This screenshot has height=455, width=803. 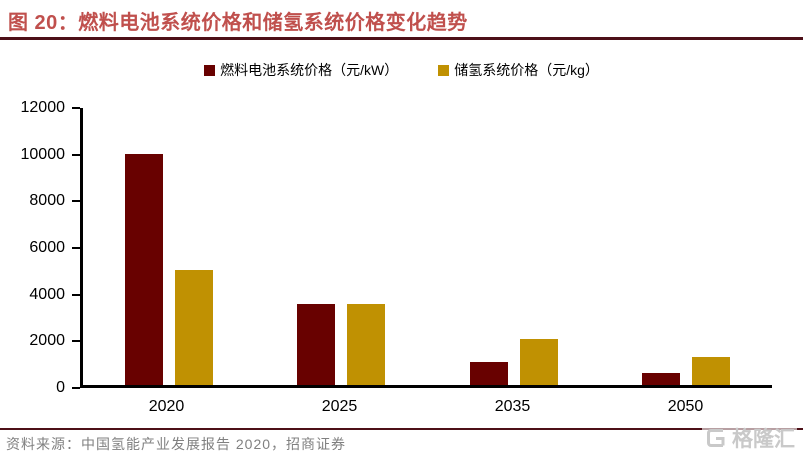 What do you see at coordinates (47, 201) in the screenshot?
I see `y-tick-label: 8000` at bounding box center [47, 201].